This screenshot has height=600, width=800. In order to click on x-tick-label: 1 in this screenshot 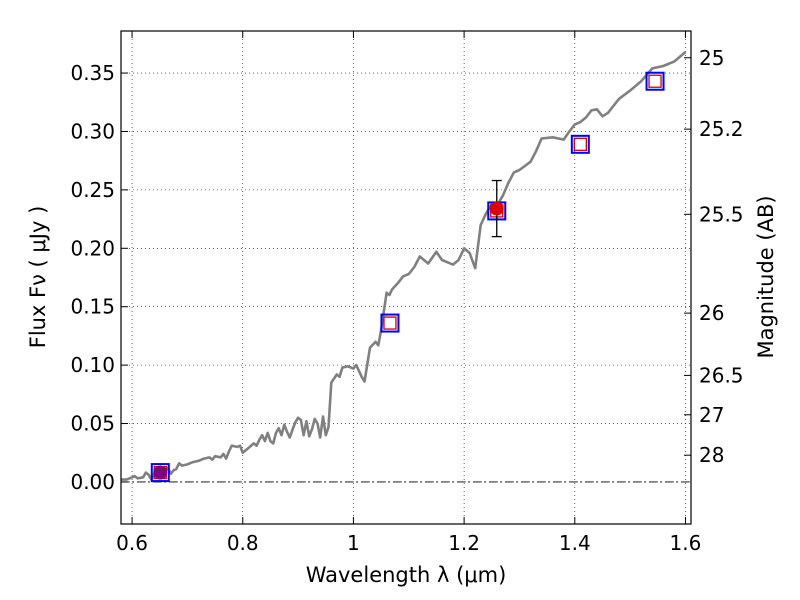, I will do `click(353, 543)`.